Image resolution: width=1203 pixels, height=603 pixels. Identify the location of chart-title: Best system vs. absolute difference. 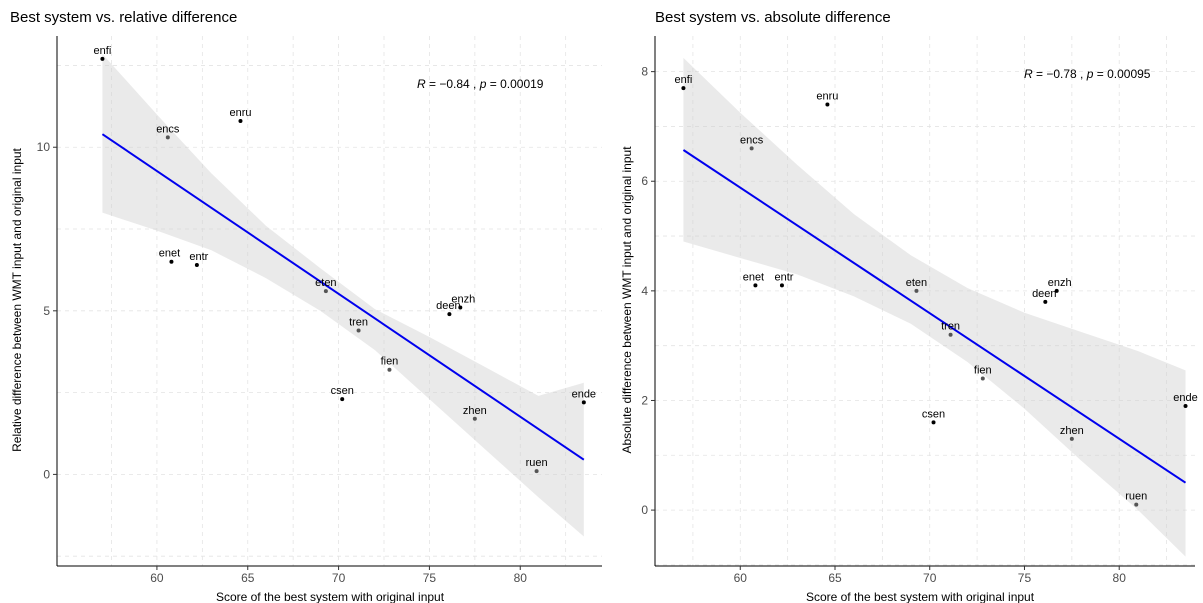
(773, 17).